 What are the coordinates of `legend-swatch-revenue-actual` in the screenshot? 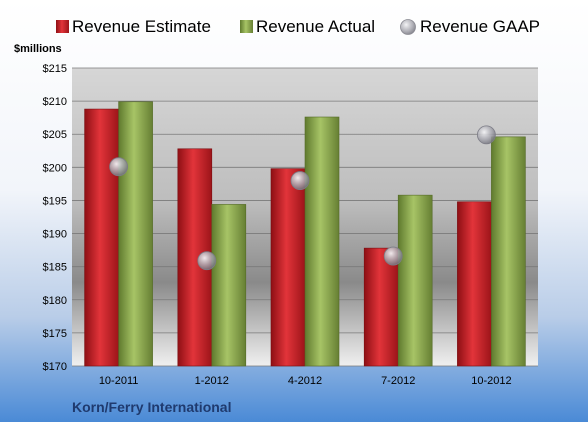 It's located at (246, 26).